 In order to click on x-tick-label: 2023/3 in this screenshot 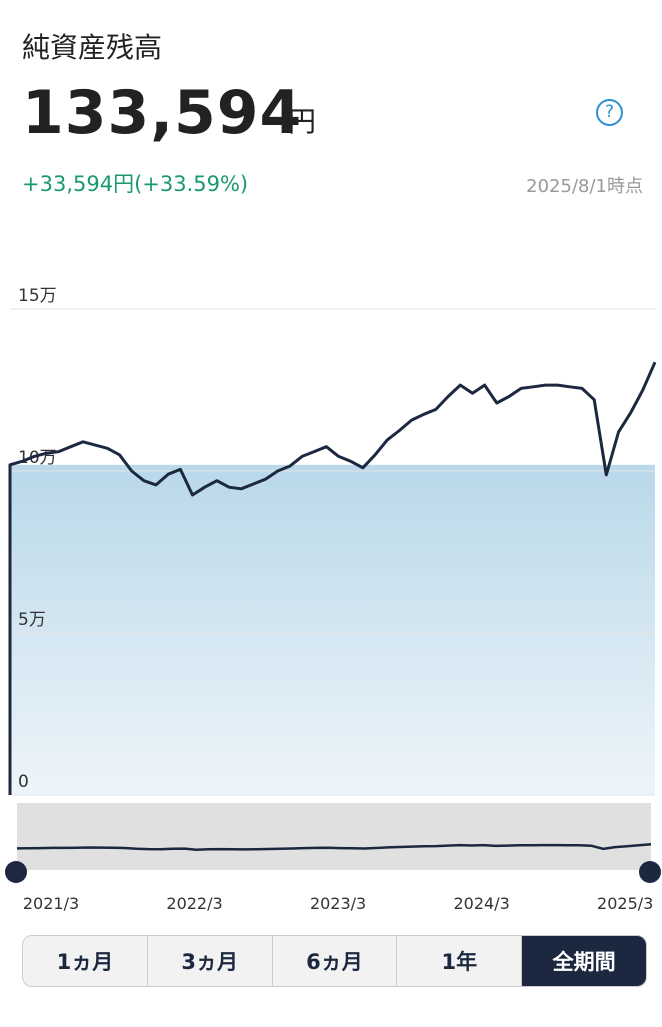, I will do `click(338, 903)`.